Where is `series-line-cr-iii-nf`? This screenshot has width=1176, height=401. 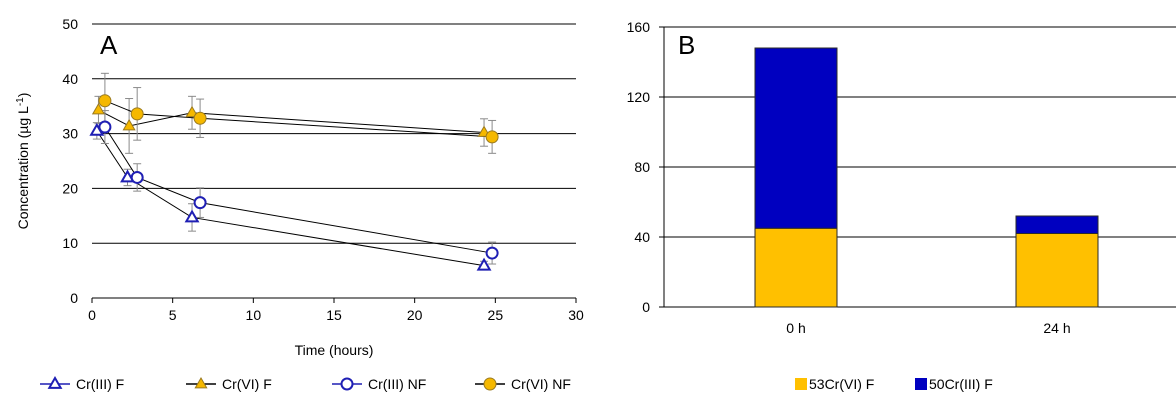
series-line-cr-iii-nf is located at coordinates (298, 190).